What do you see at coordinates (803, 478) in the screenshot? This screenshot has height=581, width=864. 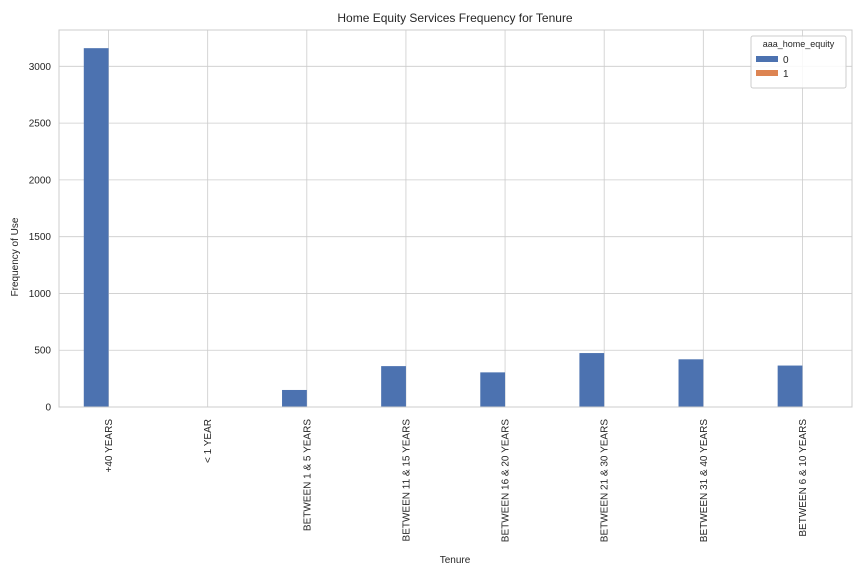 I see `x-tick-label: BETWEEN 6 & 10 YEARS` at bounding box center [803, 478].